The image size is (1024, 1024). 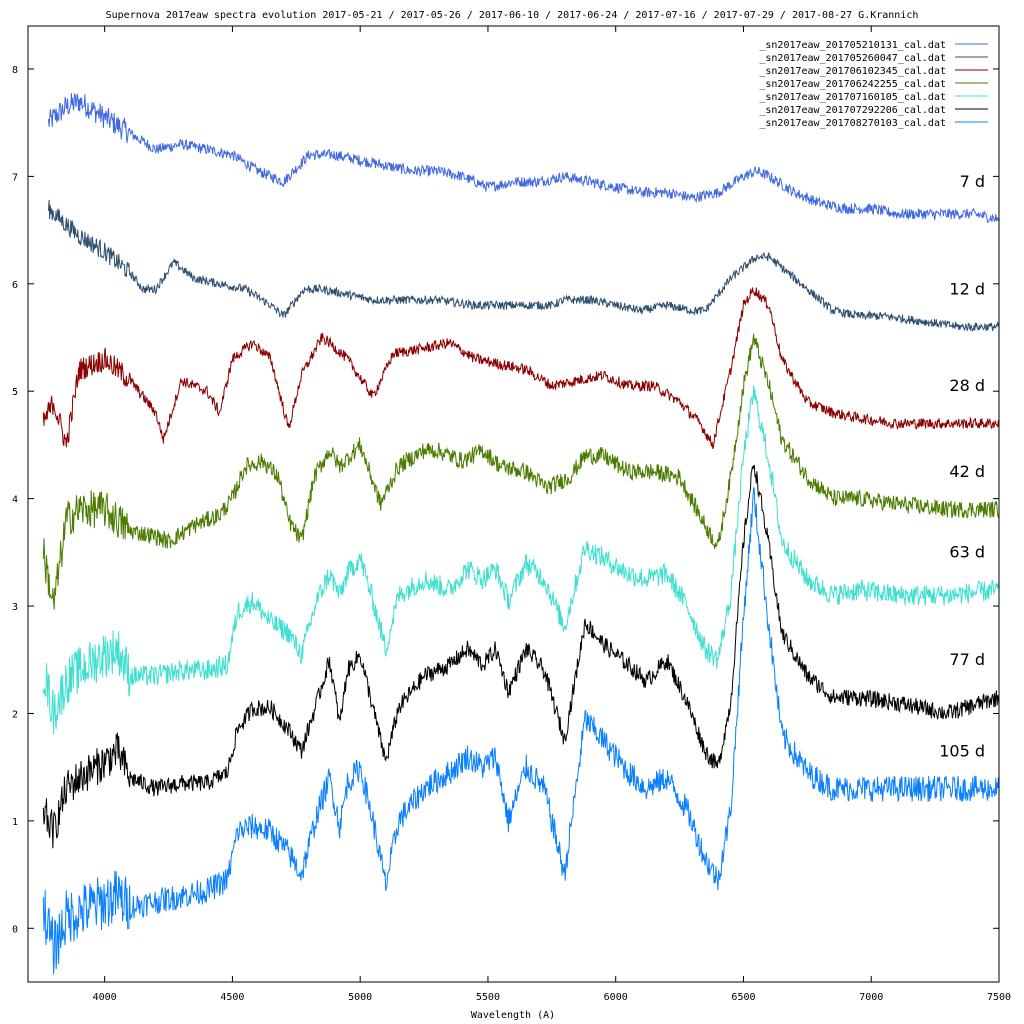 What do you see at coordinates (967, 385) in the screenshot?
I see `series-day-label: 28 d` at bounding box center [967, 385].